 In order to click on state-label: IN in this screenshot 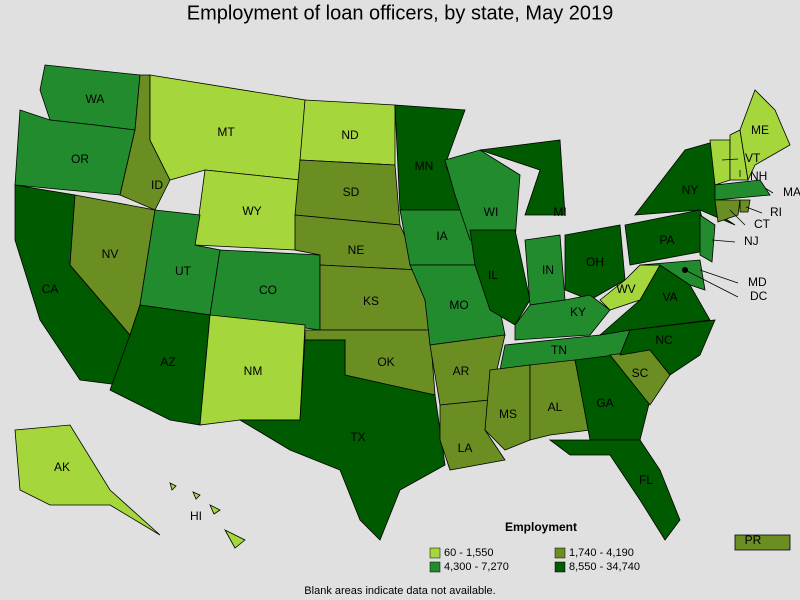, I will do `click(548, 270)`.